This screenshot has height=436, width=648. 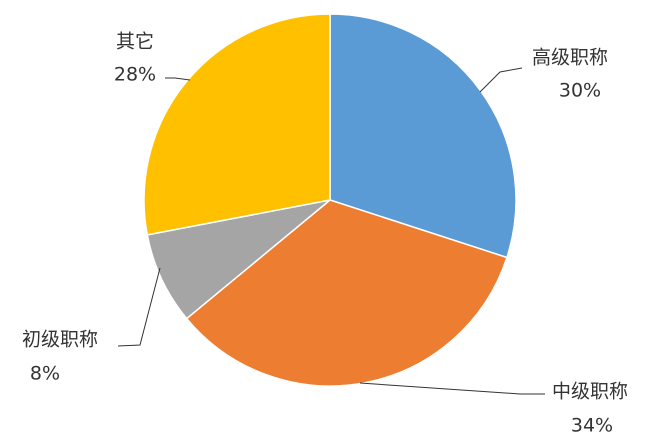 What do you see at coordinates (570, 58) in the screenshot?
I see `slice-label: 高级职称` at bounding box center [570, 58].